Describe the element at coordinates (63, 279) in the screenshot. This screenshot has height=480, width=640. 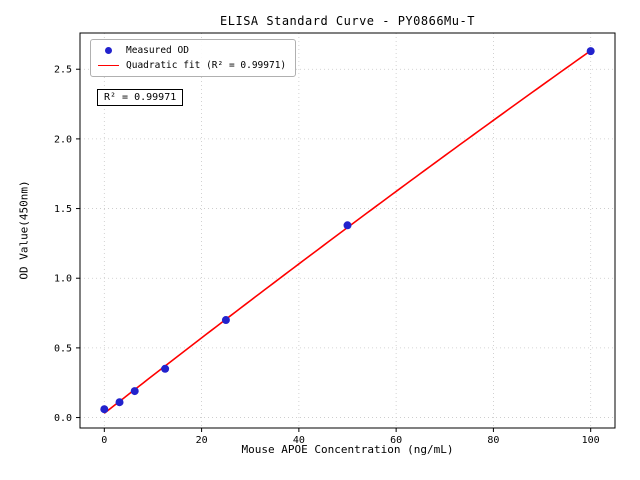
I see `y-tick-label: 1.0` at that location.